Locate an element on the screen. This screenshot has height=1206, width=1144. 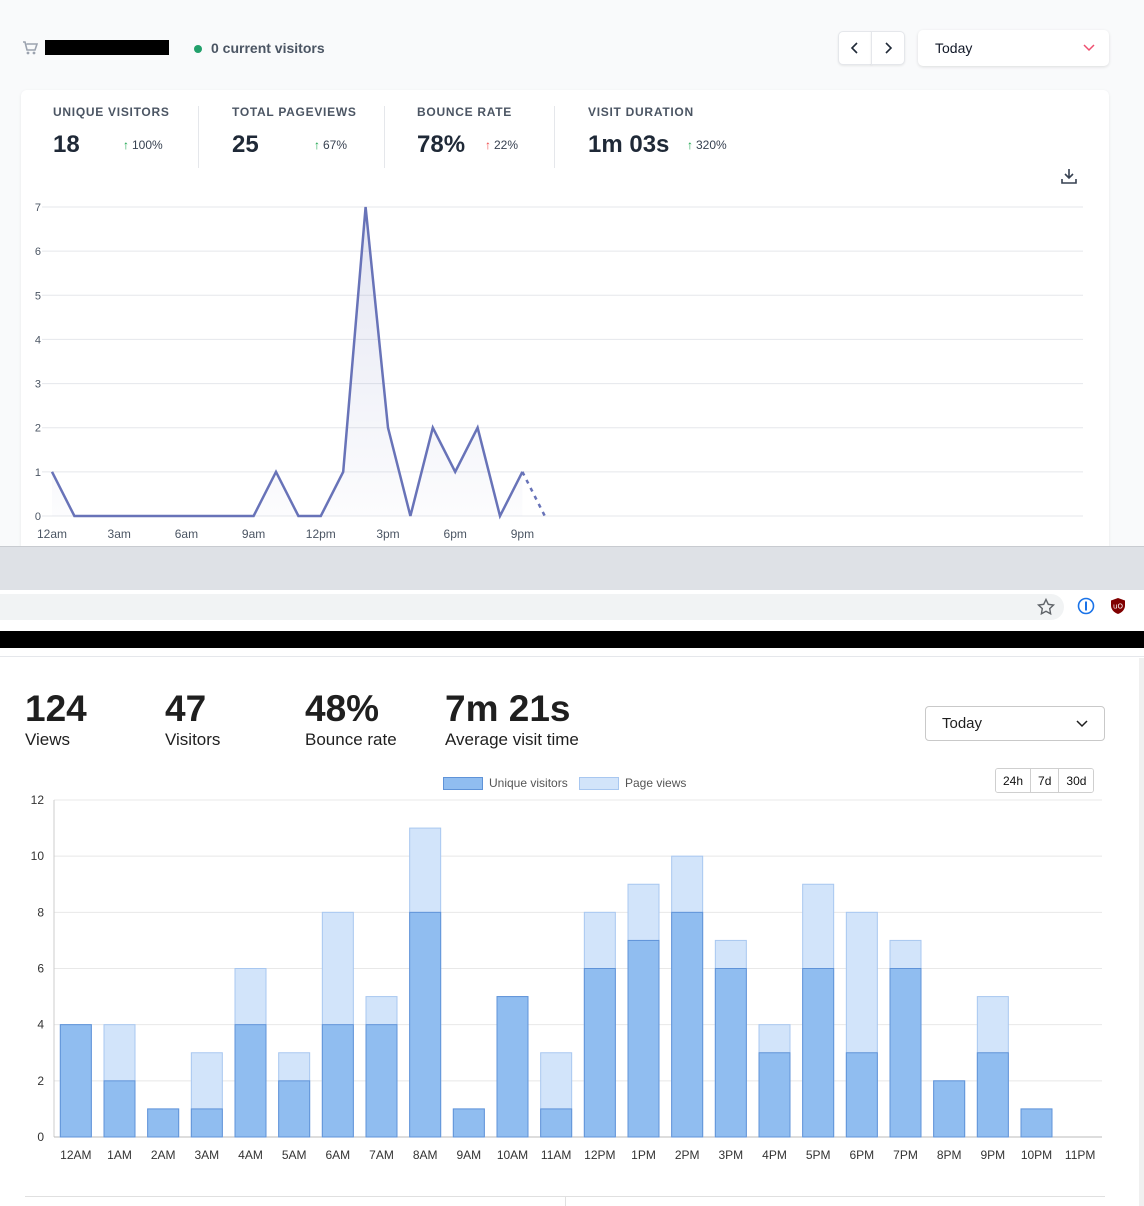
x-tick-label: 8PM is located at coordinates (949, 1155).